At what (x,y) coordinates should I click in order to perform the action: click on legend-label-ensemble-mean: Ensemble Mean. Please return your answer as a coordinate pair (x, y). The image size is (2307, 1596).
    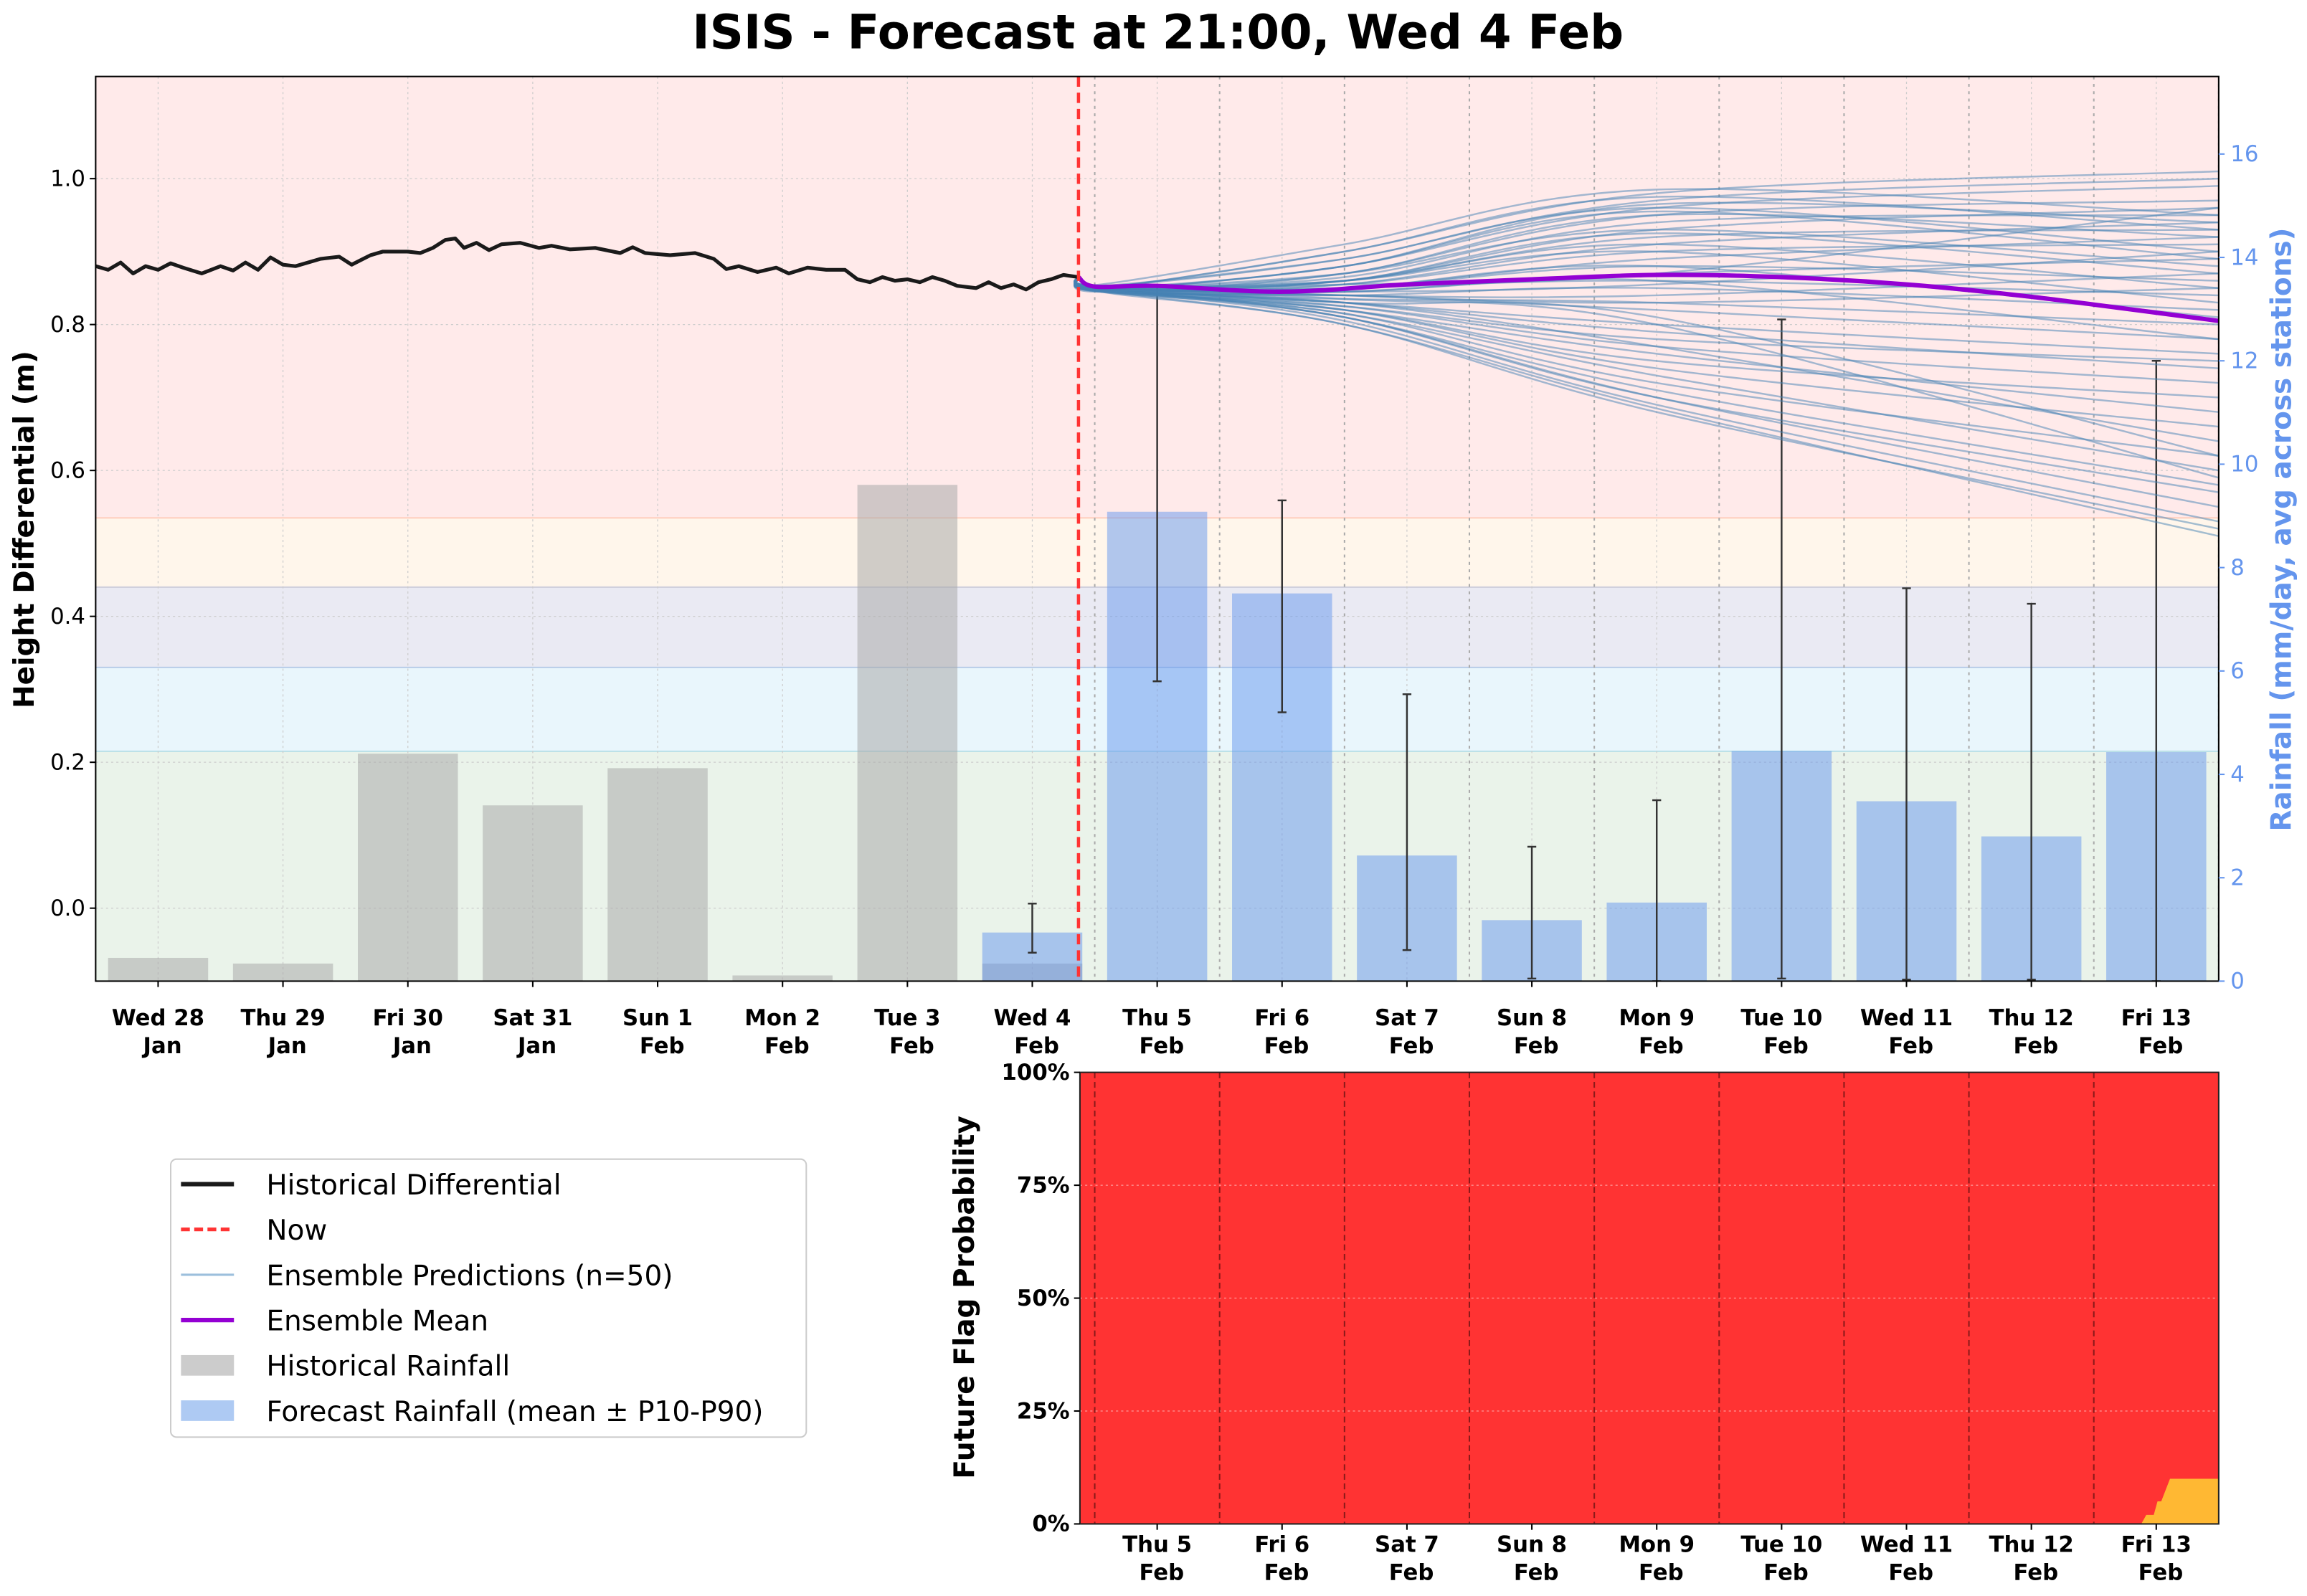
    Looking at the image, I should click on (377, 1321).